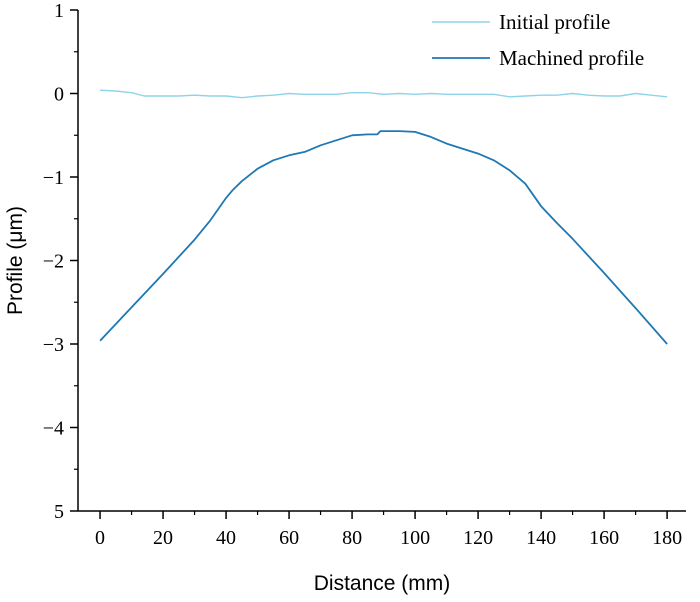  I want to click on legend-label-machined: Machined profile, so click(571, 58).